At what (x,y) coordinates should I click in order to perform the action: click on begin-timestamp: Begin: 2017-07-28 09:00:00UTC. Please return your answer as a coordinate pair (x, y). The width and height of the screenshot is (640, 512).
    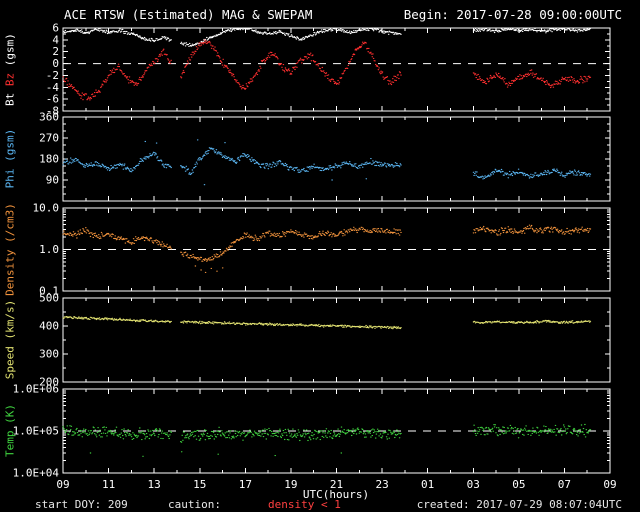
    Looking at the image, I should click on (512, 14).